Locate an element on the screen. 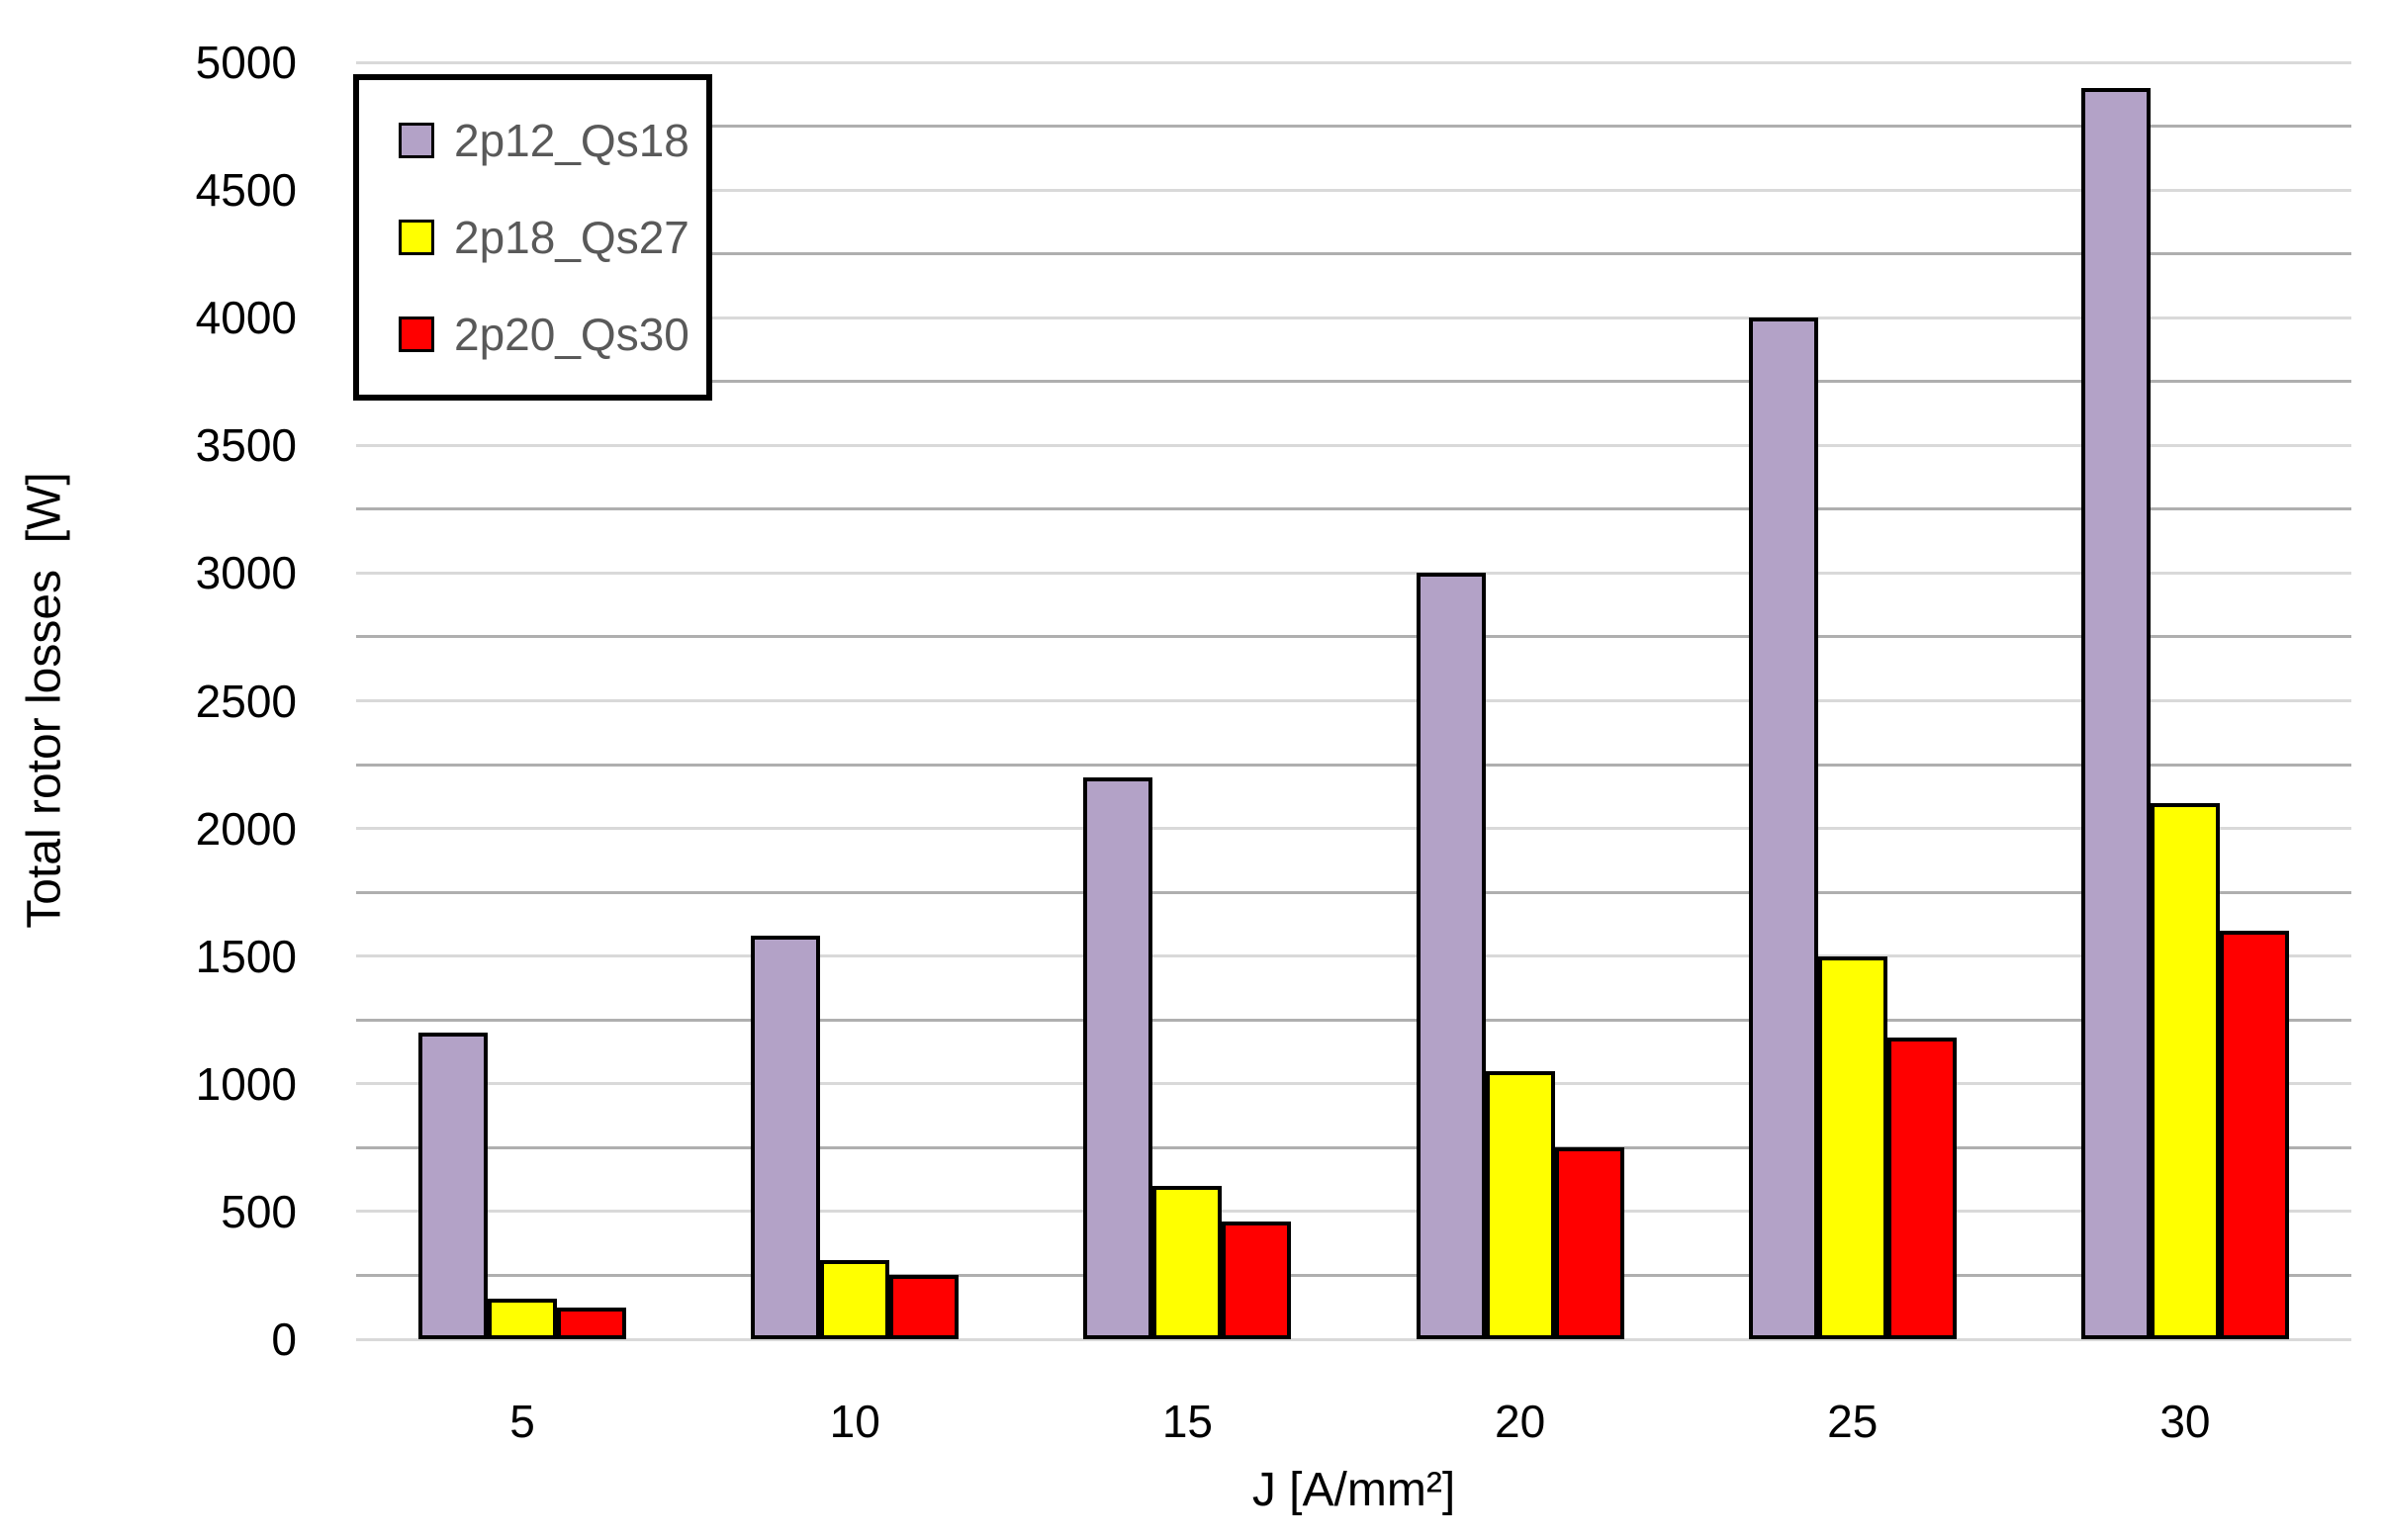 The height and width of the screenshot is (1540, 2385). legend-item-2p12_Qs18: 2p12_Qs18 is located at coordinates (552, 140).